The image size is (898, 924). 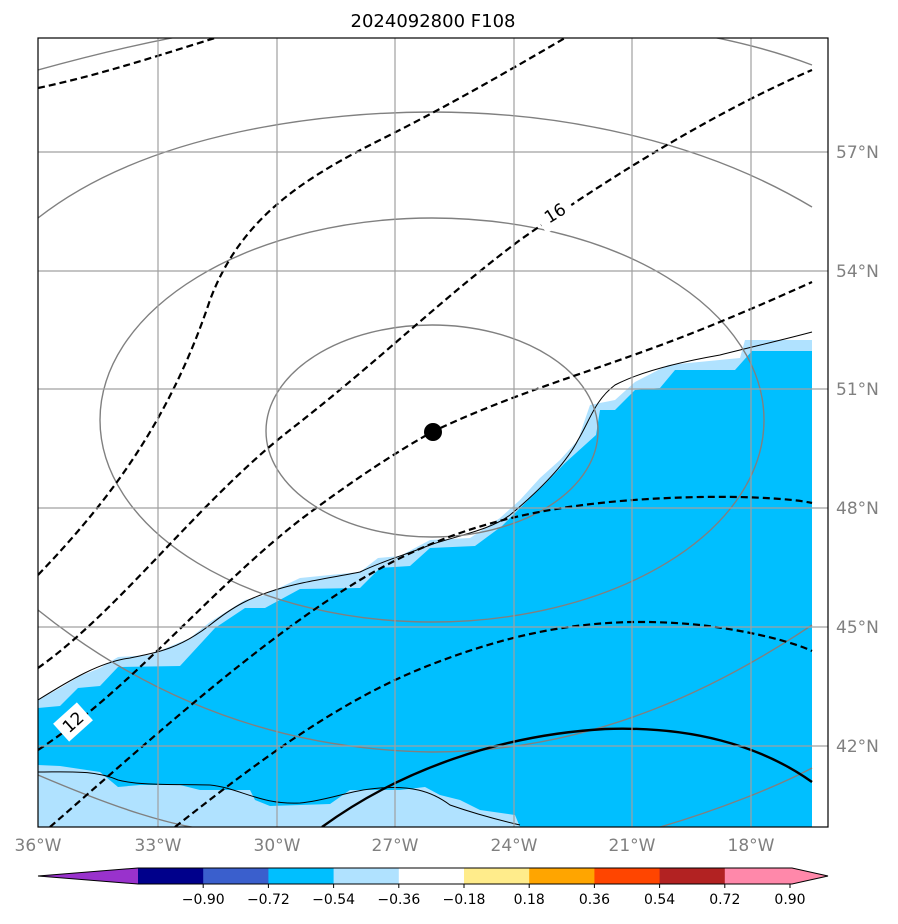 What do you see at coordinates (158, 846) in the screenshot?
I see `lon-label: 33°W` at bounding box center [158, 846].